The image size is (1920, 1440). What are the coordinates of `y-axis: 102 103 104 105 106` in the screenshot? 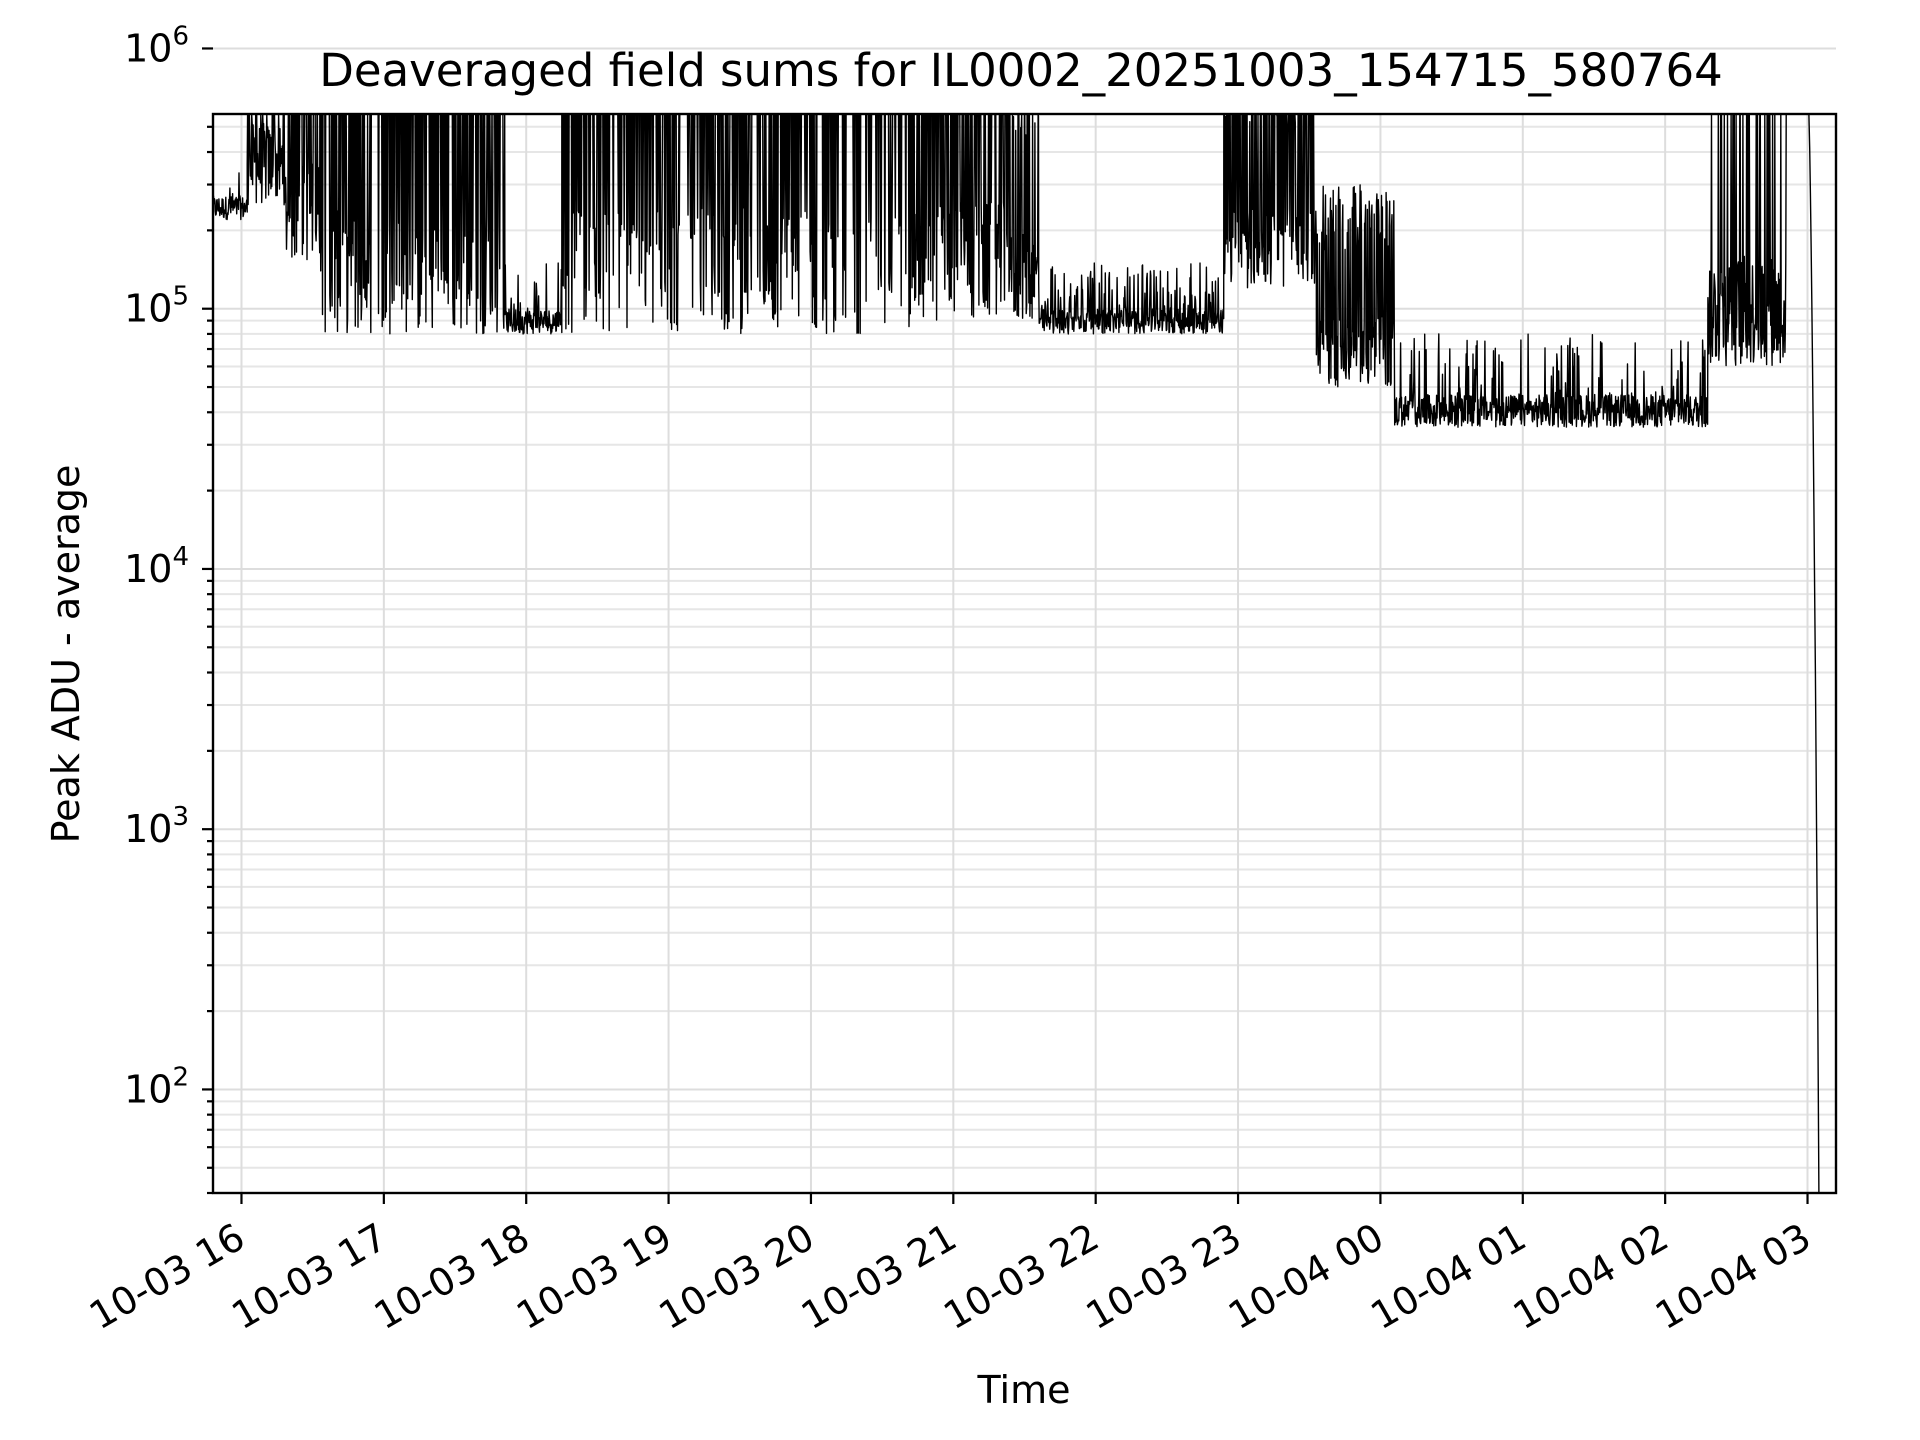 It's located at (168, 608).